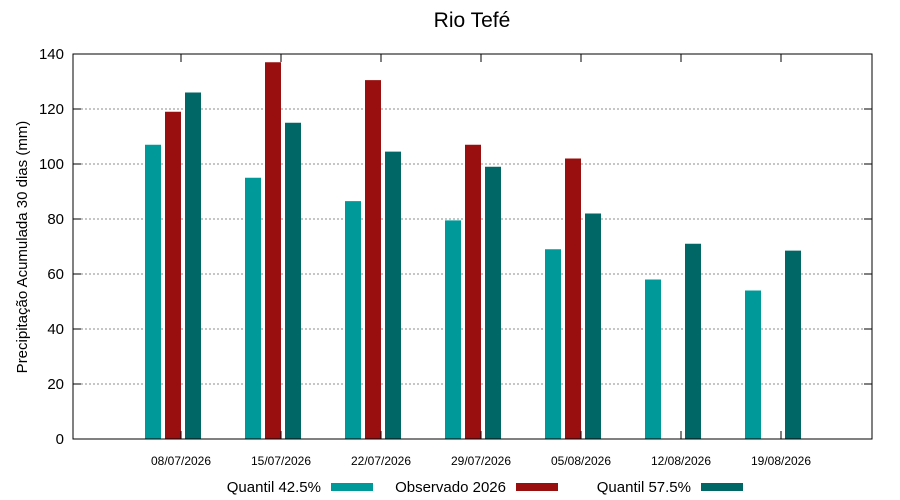 This screenshot has width=900, height=500. Describe the element at coordinates (22, 247) in the screenshot. I see `y-axis-label: Precipitação Acumulada 30 dias (mm)` at that location.